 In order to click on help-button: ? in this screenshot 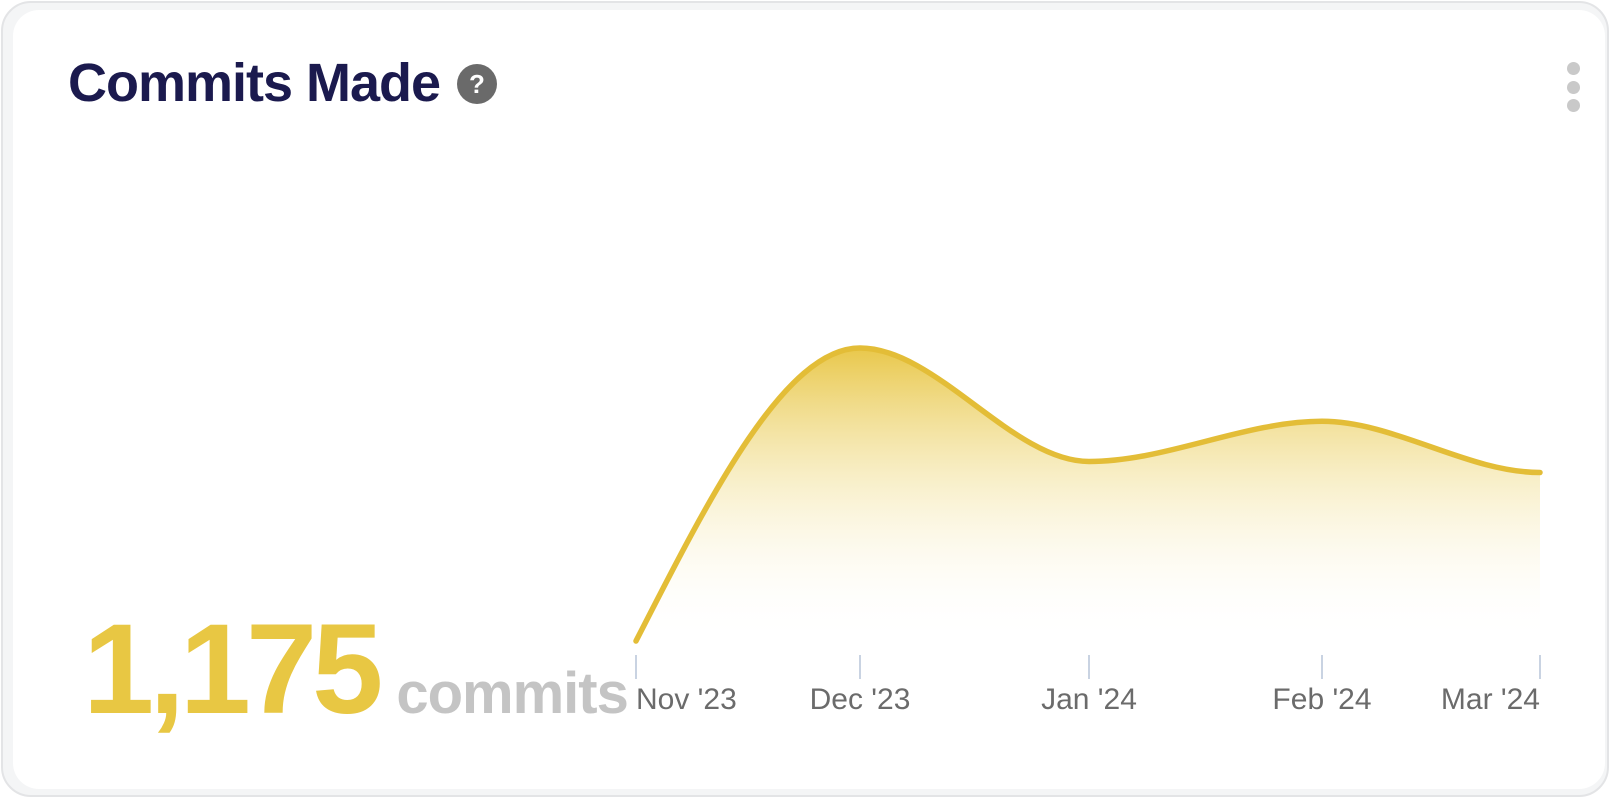, I will do `click(477, 84)`.